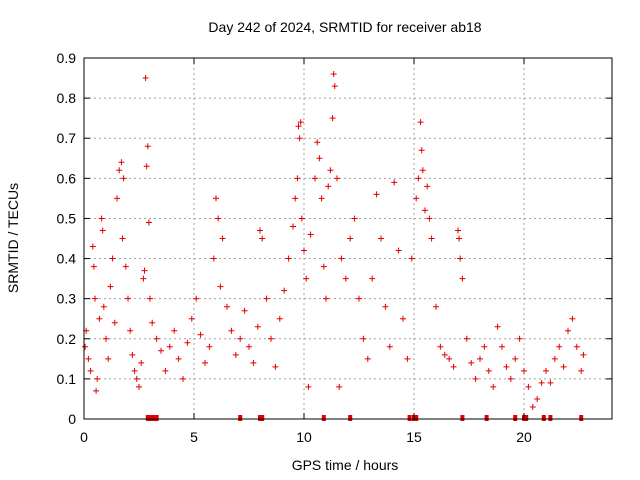 The width and height of the screenshot is (640, 480). Describe the element at coordinates (67, 218) in the screenshot. I see `y-tick-label: 0.5` at that location.